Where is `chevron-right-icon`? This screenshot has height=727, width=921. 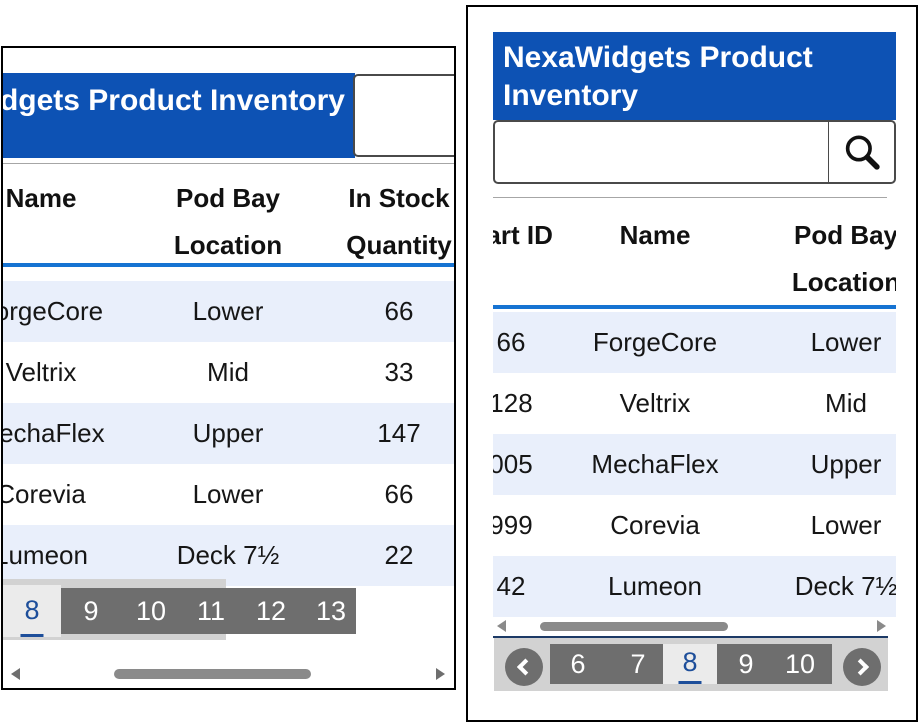 chevron-right-icon is located at coordinates (861, 667).